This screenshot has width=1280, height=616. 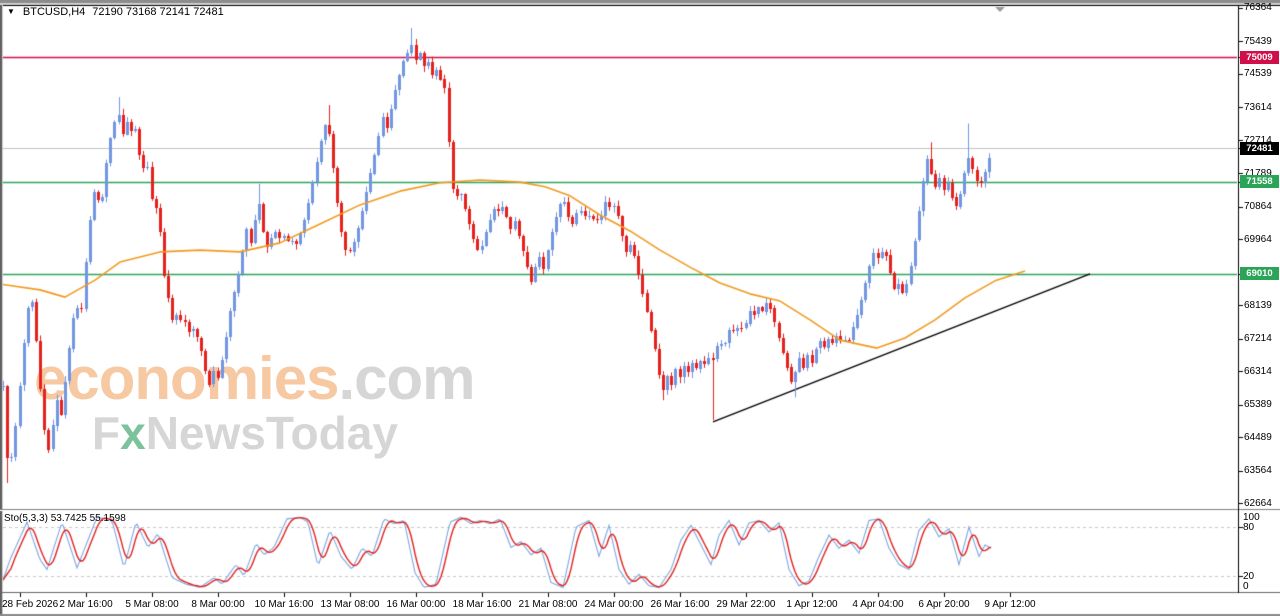 What do you see at coordinates (680, 604) in the screenshot?
I see `time-axis-label: 26 Mar 16:00` at bounding box center [680, 604].